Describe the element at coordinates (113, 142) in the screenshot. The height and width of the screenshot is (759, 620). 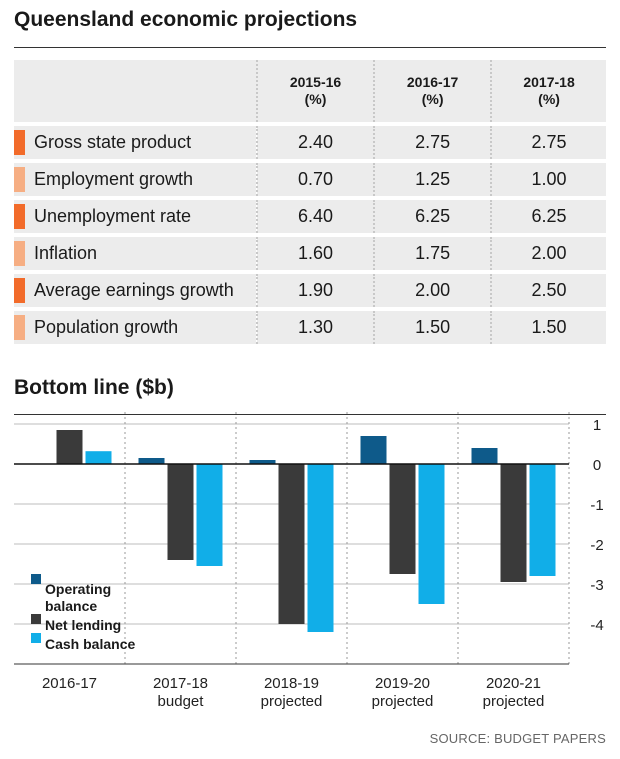
I see `row-label-text: Gross state product` at that location.